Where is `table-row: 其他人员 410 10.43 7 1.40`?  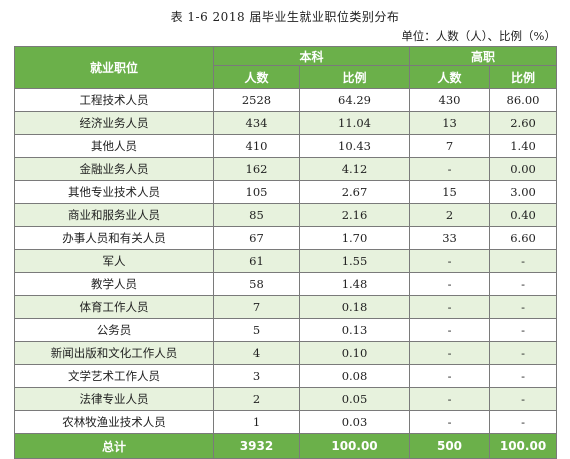
table-row: 其他人员 410 10.43 7 1.40 is located at coordinates (286, 146).